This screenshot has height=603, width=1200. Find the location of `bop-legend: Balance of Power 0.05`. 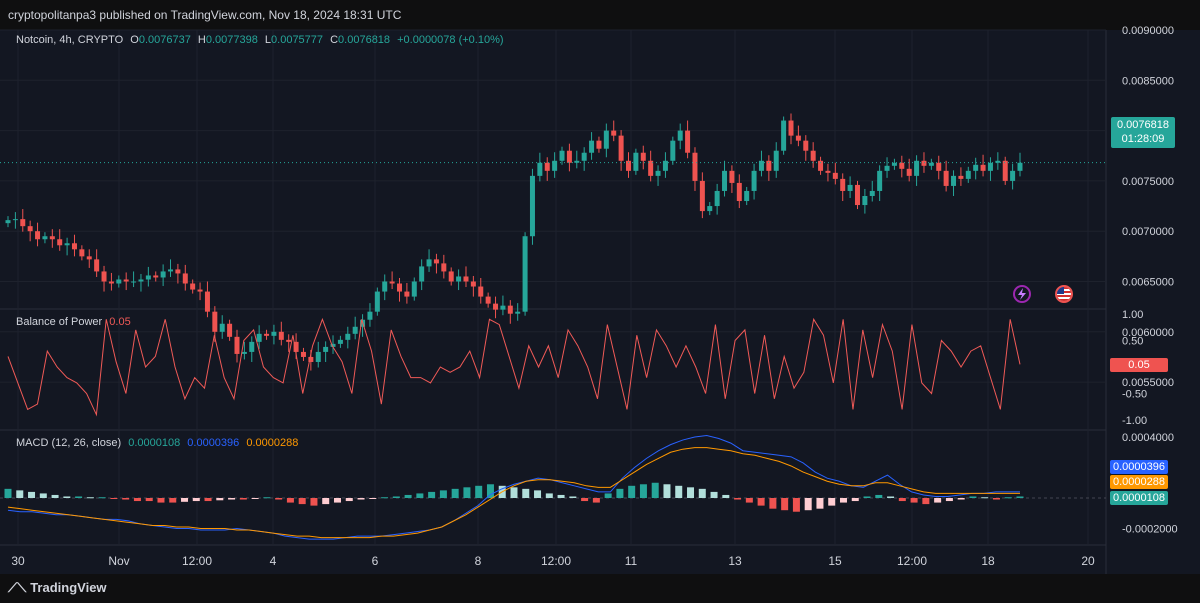

bop-legend: Balance of Power 0.05 is located at coordinates (75, 322).